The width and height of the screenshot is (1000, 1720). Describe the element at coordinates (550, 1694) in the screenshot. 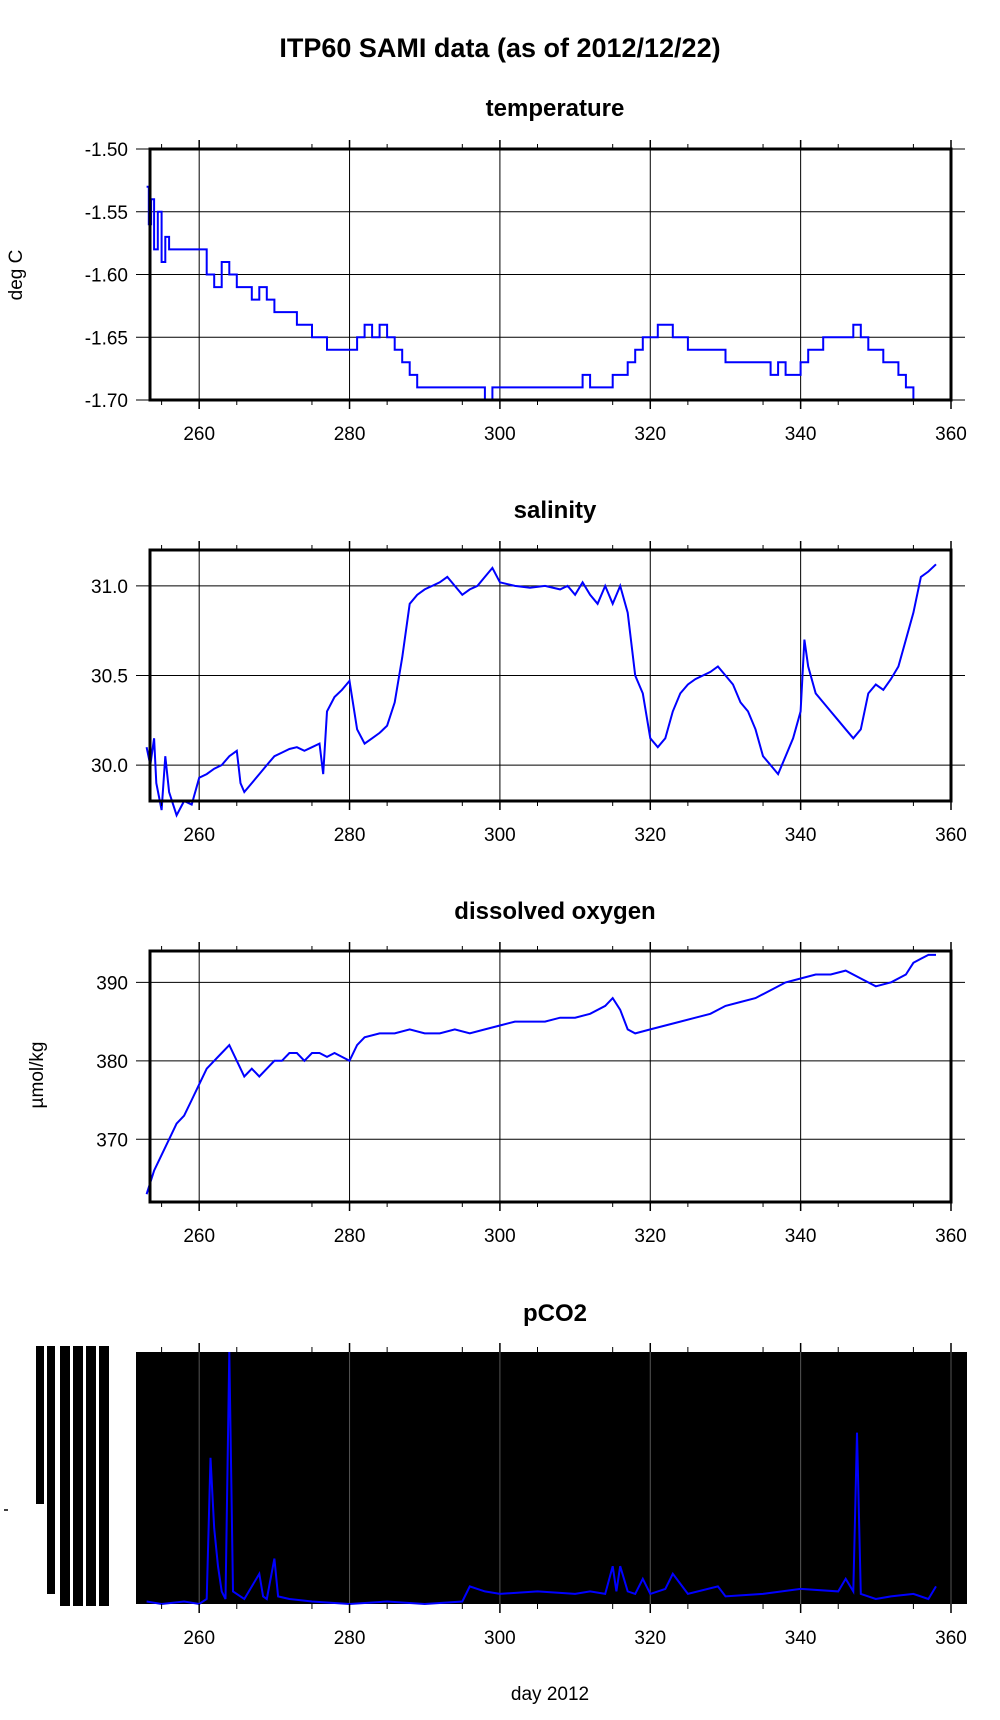

I see `x-axis-label: day 2012` at that location.